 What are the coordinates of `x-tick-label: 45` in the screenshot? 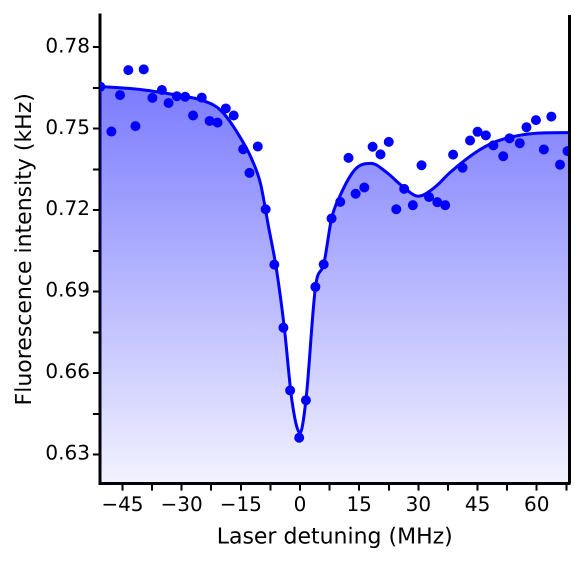 It's located at (477, 504).